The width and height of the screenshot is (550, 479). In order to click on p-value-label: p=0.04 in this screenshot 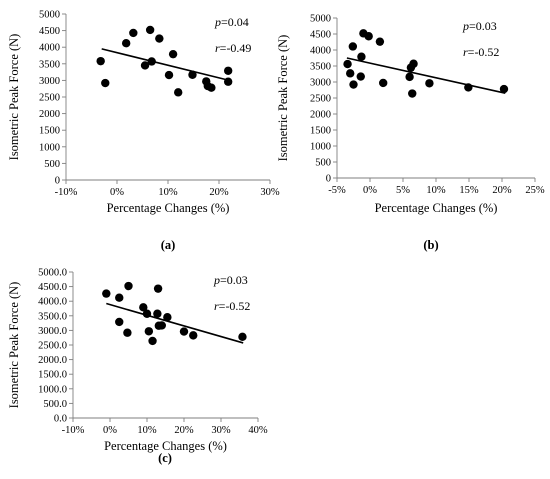, I will do `click(231, 22)`.